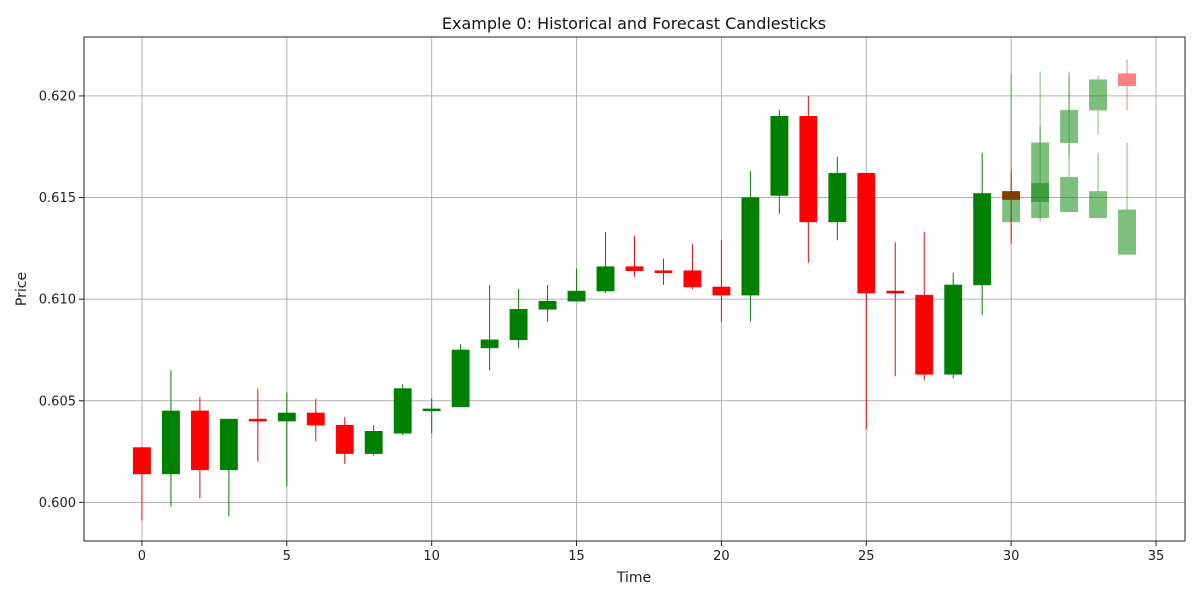 Image resolution: width=1200 pixels, height=600 pixels. I want to click on x-tick-label: 5, so click(287, 556).